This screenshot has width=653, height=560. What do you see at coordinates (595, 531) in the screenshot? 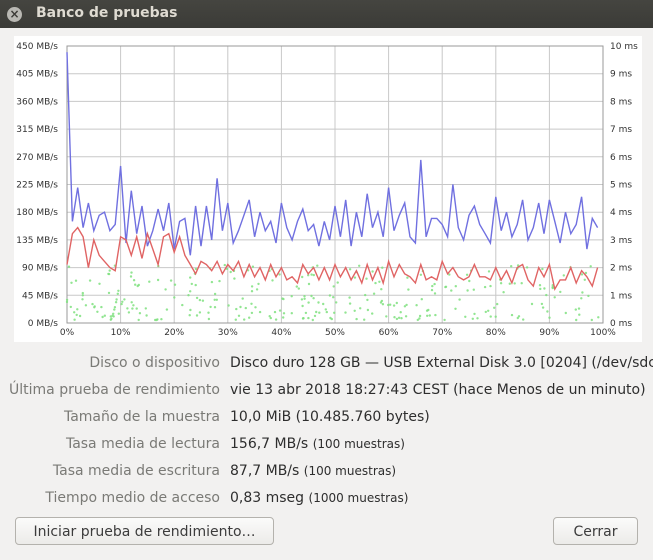
I see `close-button: Cerrar` at bounding box center [595, 531].